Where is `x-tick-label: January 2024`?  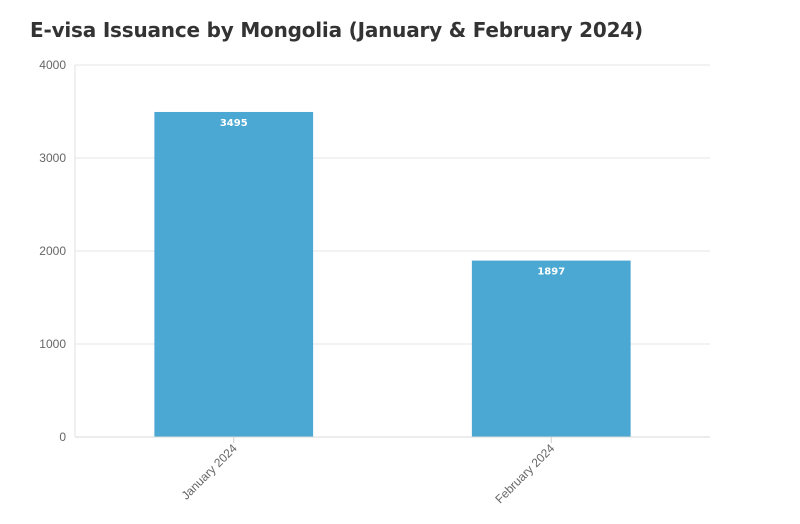
x-tick-label: January 2024 is located at coordinates (210, 472).